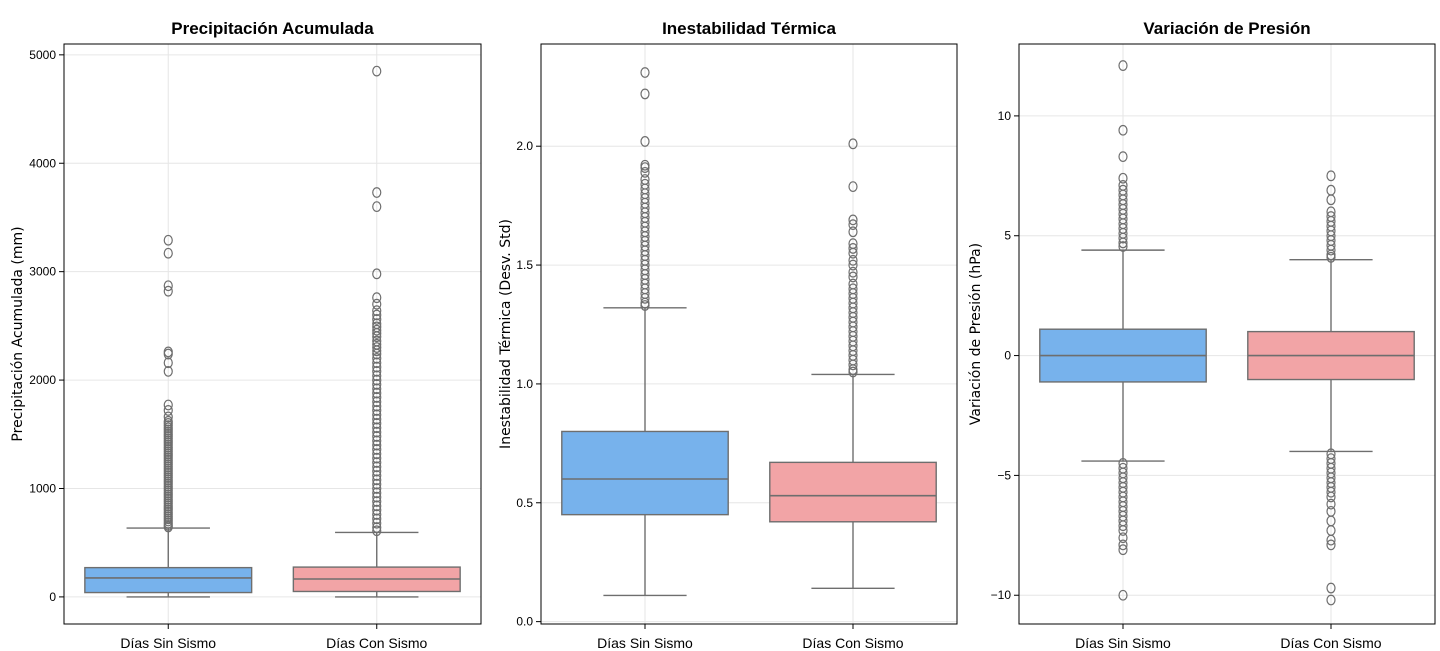 The width and height of the screenshot is (1440, 651). Describe the element at coordinates (524, 384) in the screenshot. I see `y-tick-label: 1.0` at that location.